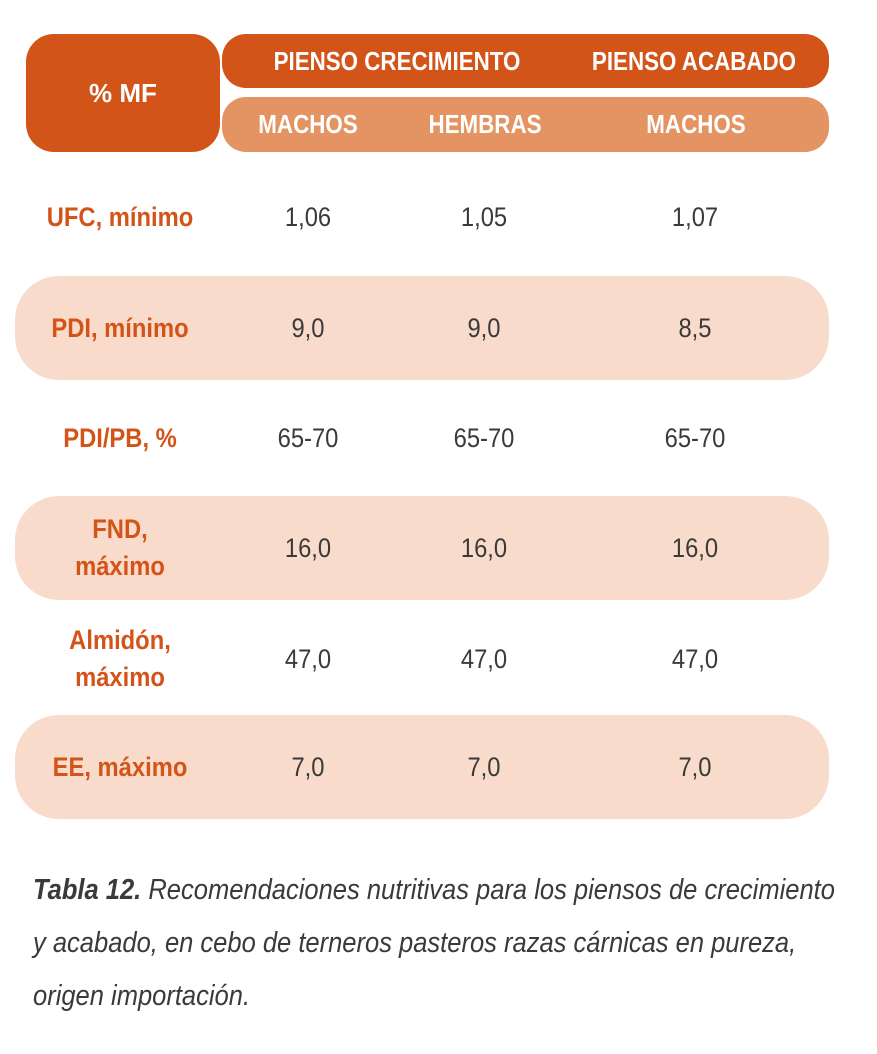  I want to click on corner-header-cell: % MF, so click(123, 93).